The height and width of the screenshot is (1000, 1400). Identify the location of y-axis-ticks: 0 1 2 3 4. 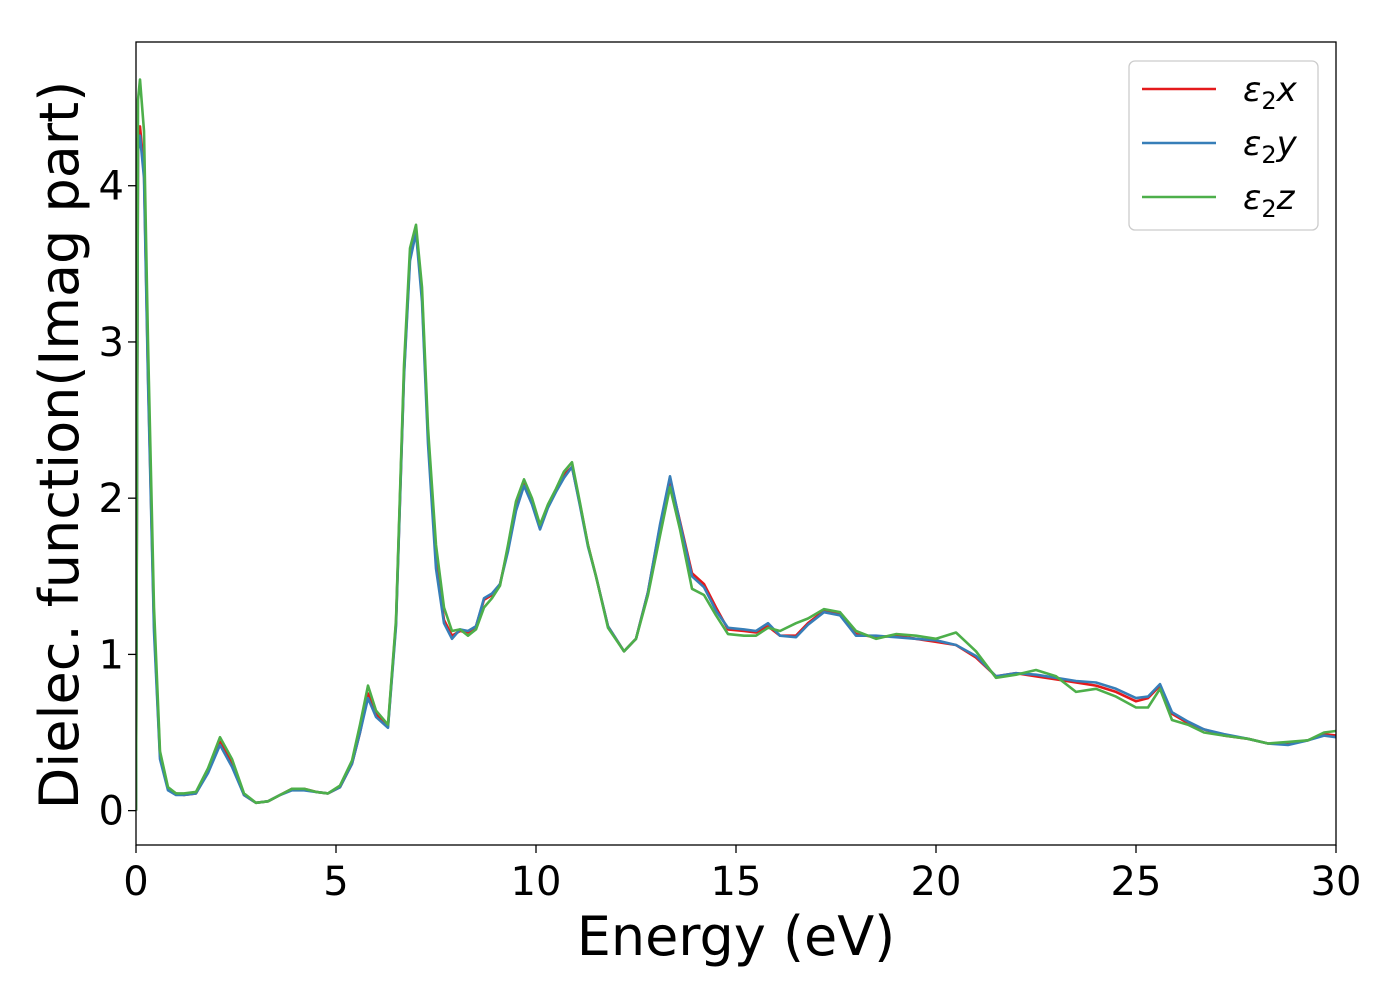
(117, 499).